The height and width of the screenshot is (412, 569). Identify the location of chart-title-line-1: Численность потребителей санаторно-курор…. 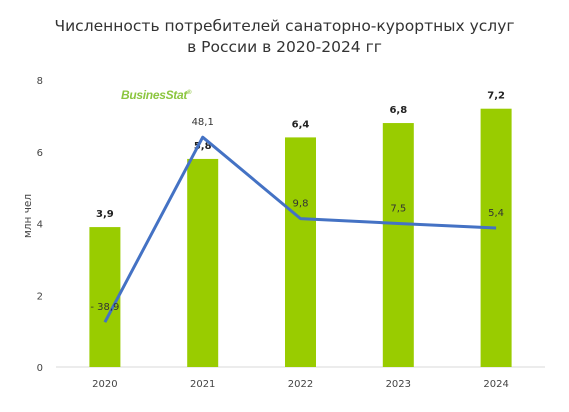
(284, 26).